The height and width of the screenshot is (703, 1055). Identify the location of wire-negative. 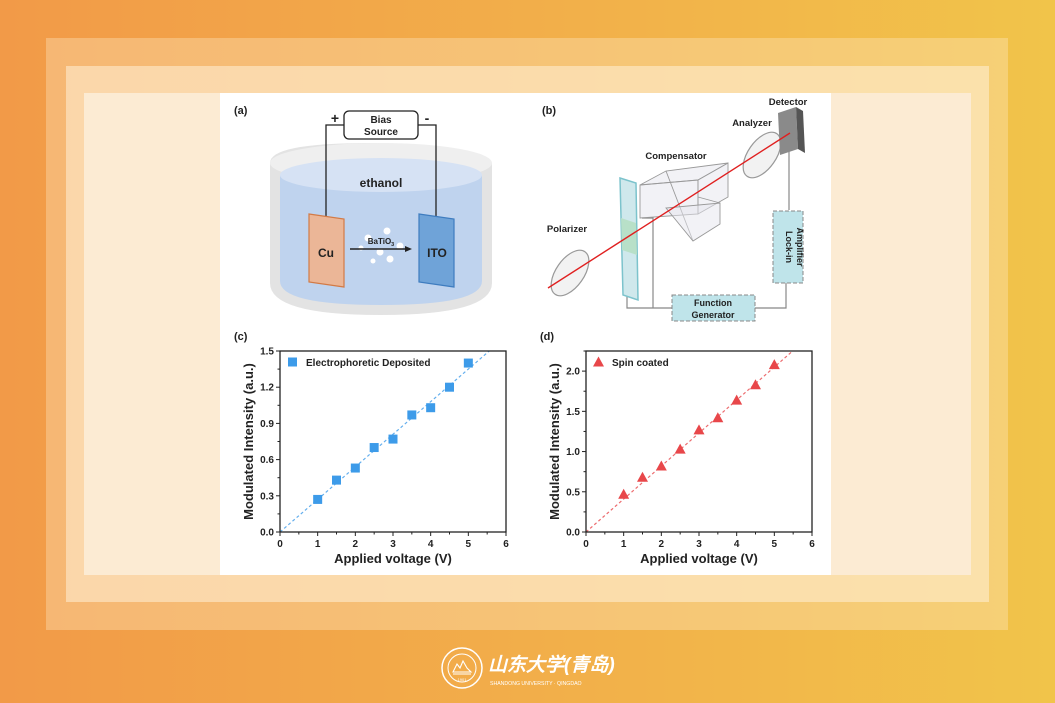
(427, 172).